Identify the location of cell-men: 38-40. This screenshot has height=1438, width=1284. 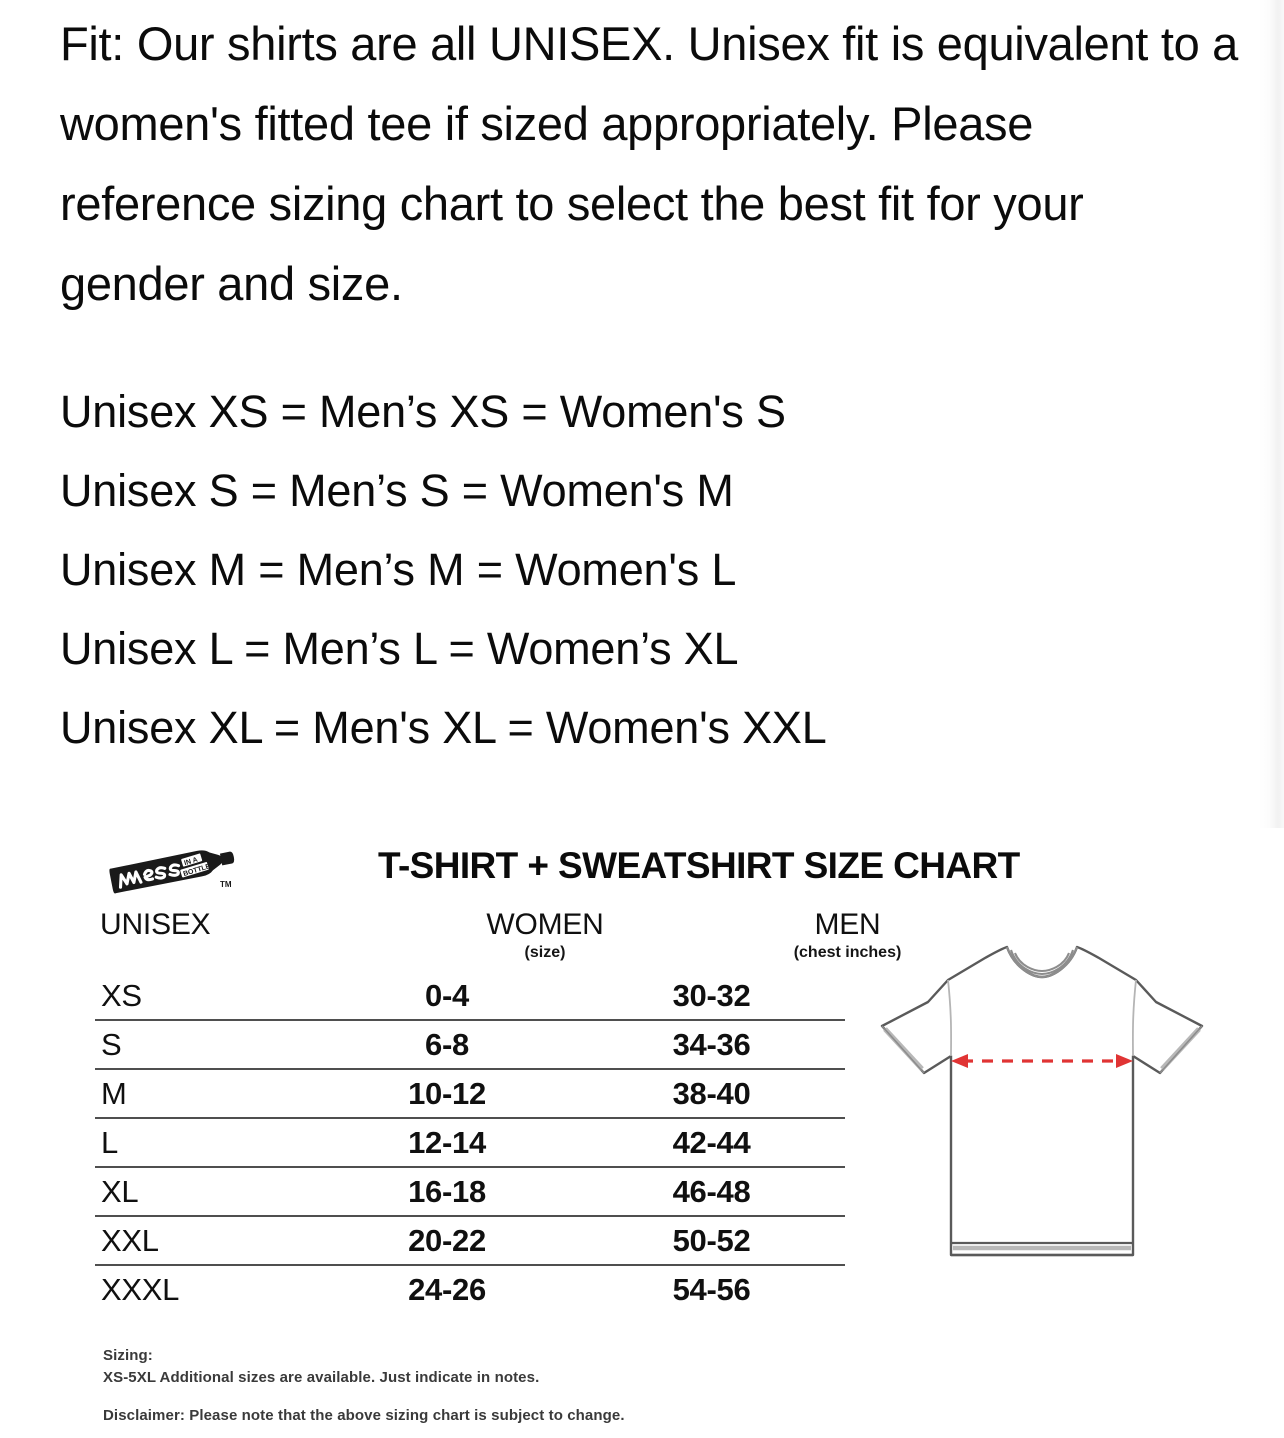
(711, 1094).